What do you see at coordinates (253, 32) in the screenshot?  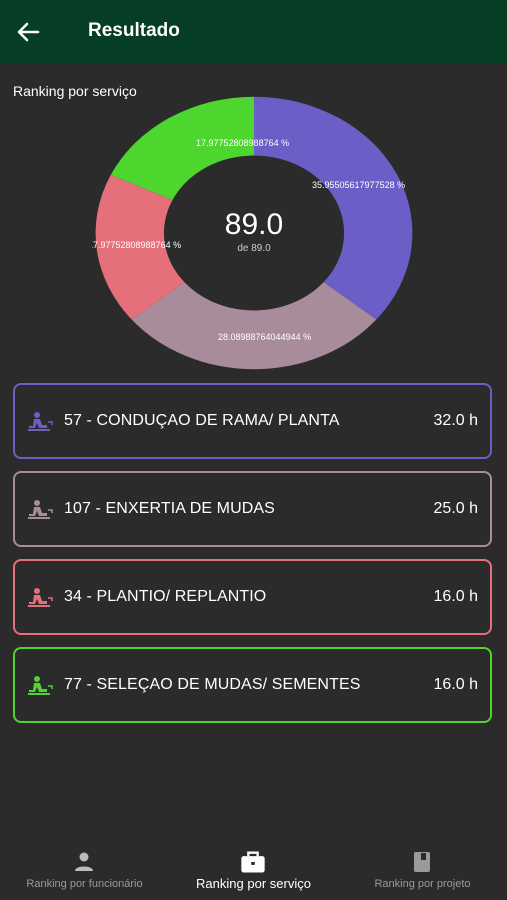 I see `app-bar: Resultado` at bounding box center [253, 32].